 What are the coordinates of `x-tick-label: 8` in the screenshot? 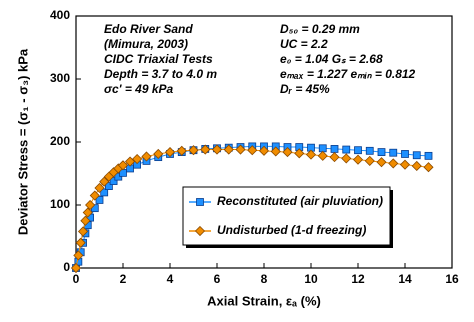 It's located at (264, 279).